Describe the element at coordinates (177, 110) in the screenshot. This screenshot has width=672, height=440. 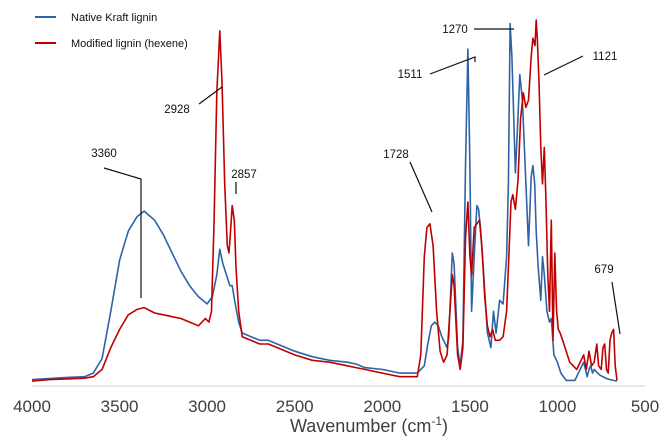
I see `annotation-label-2928: 2928` at that location.